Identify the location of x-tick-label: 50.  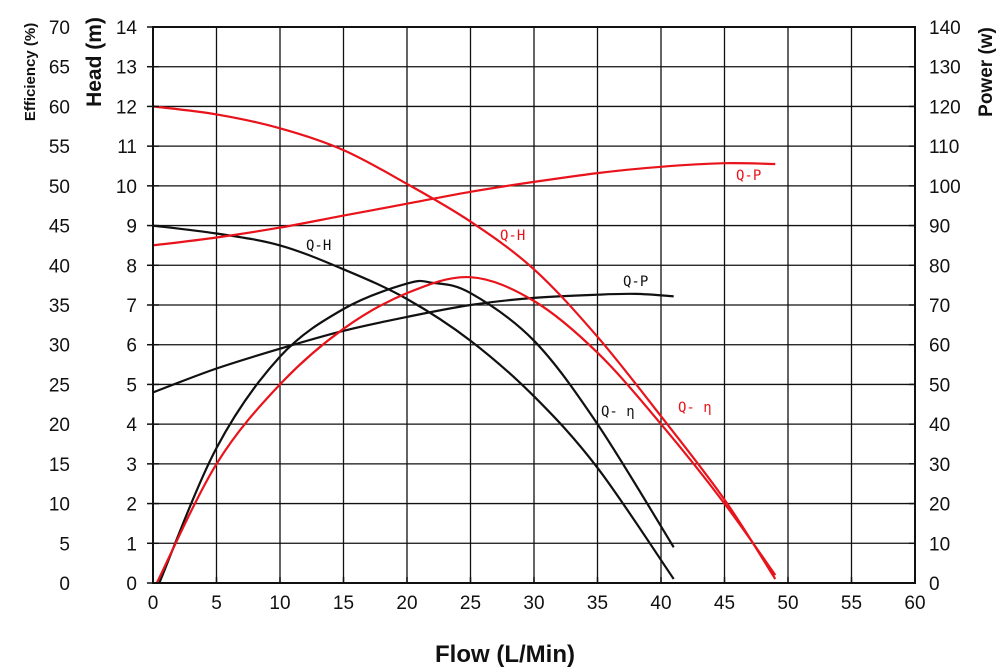
(787, 603).